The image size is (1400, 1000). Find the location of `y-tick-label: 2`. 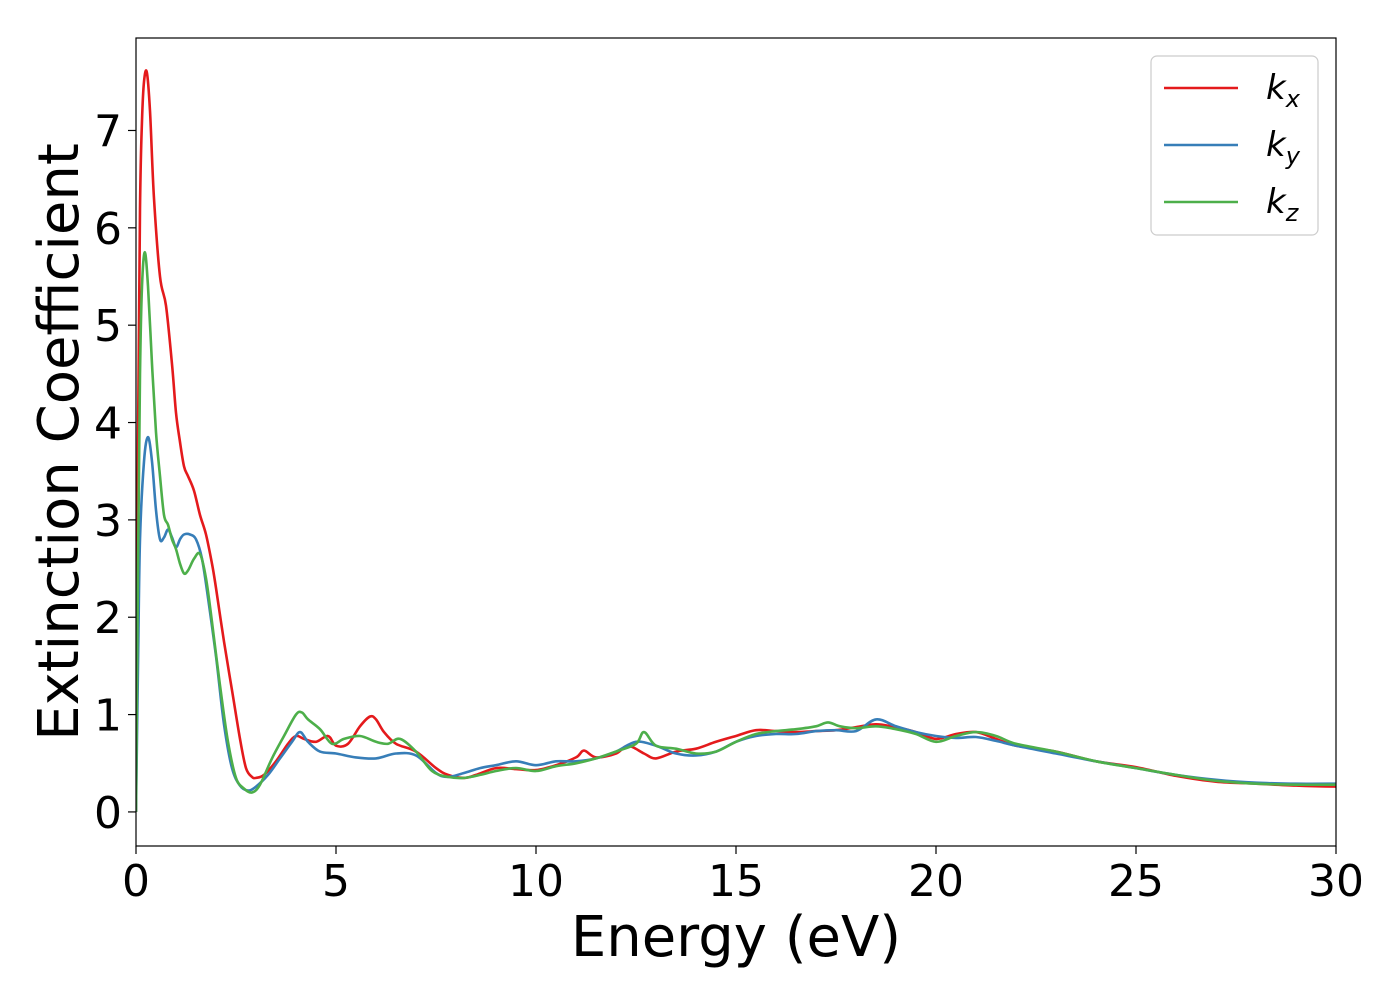

y-tick-label: 2 is located at coordinates (108, 618).